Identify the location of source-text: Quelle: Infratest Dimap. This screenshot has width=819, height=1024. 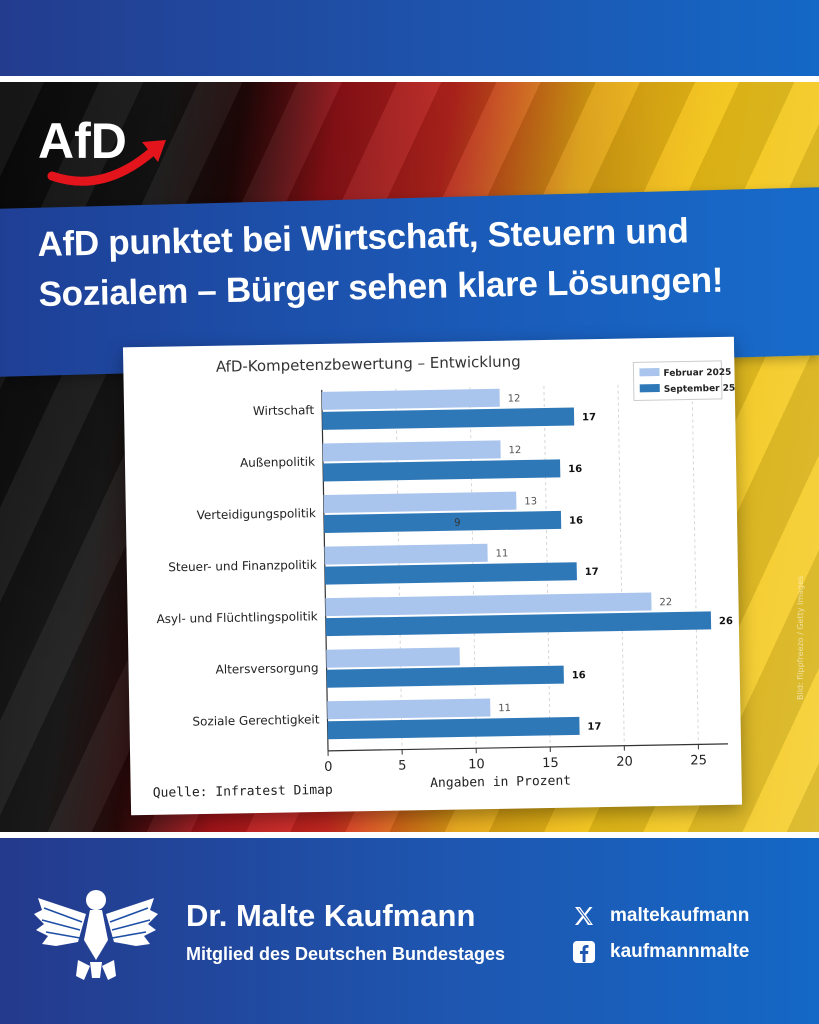
(243, 792).